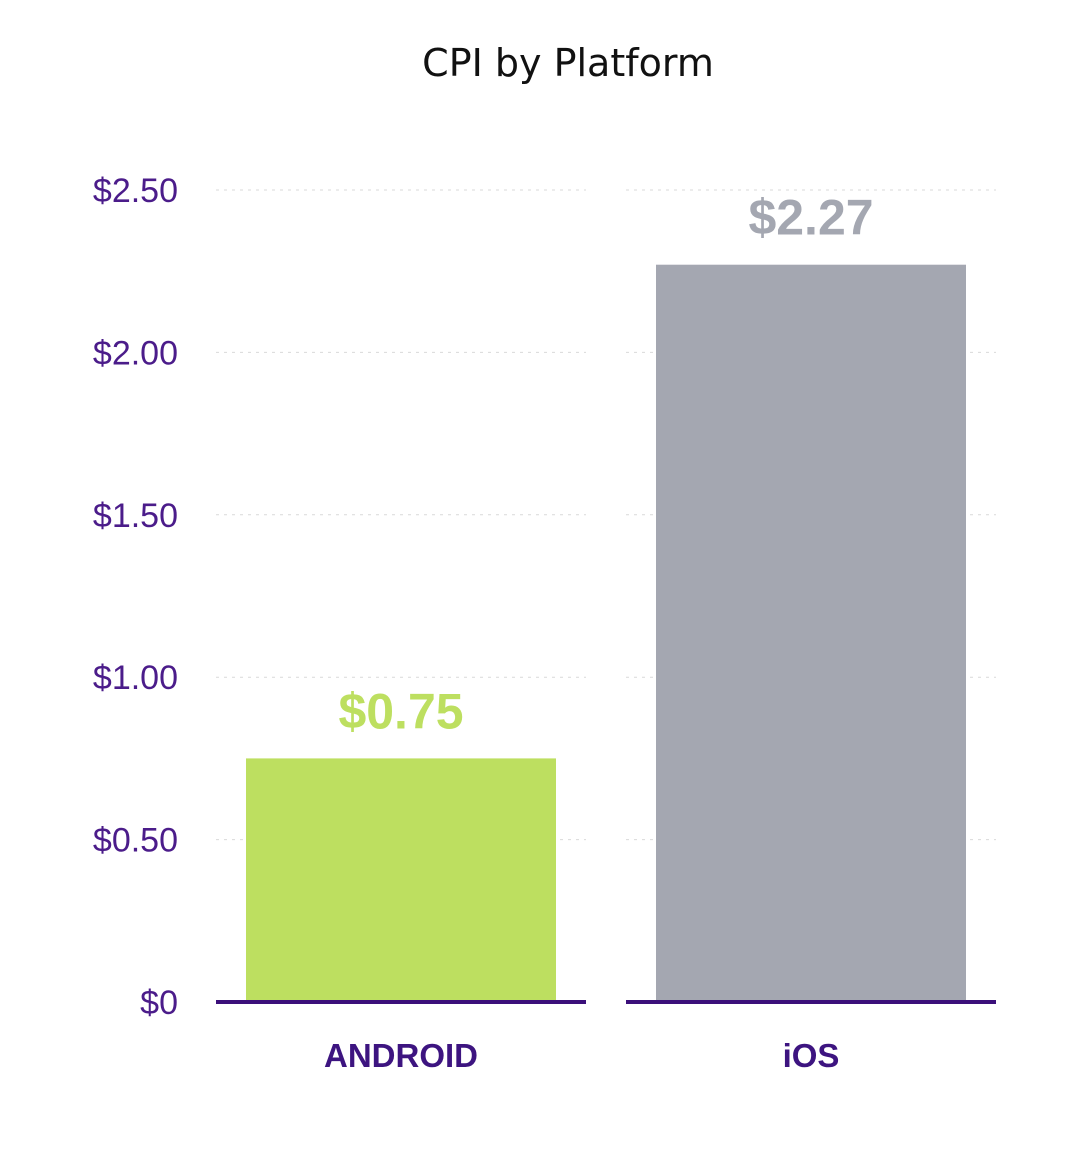  I want to click on x-axis-category-labels: ANDROID iOS, so click(581, 1055).